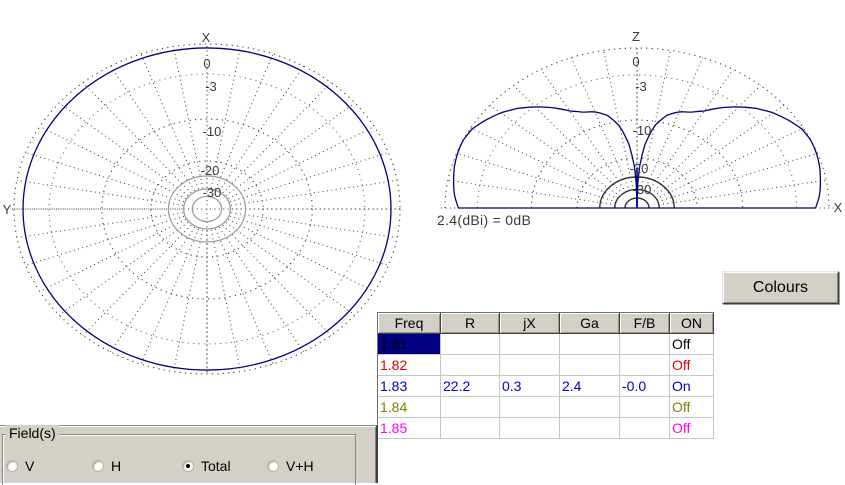 This screenshot has width=845, height=485. What do you see at coordinates (212, 131) in the screenshot?
I see `azimuth-ring-label-10dB: -10` at bounding box center [212, 131].